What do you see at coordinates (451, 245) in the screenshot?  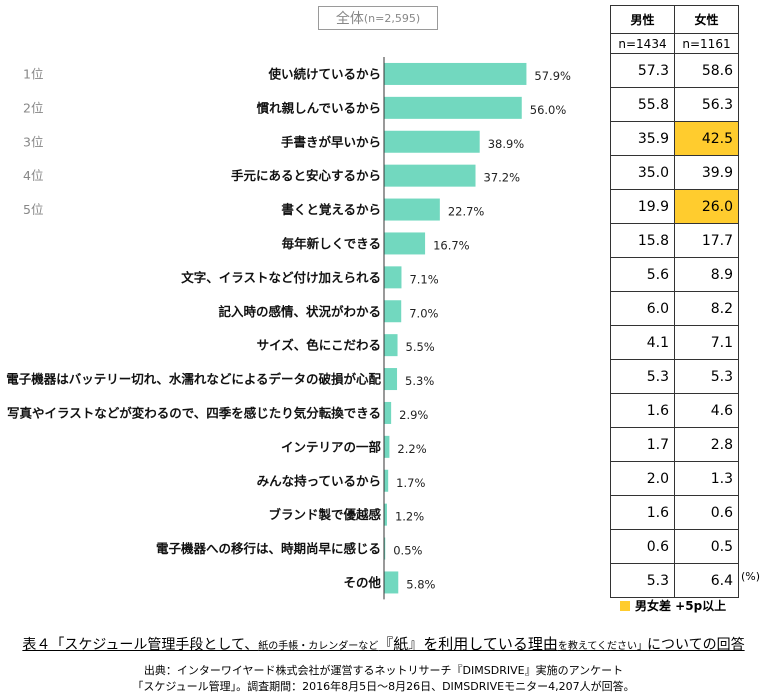 I see `value-label-6: 16.7%` at bounding box center [451, 245].